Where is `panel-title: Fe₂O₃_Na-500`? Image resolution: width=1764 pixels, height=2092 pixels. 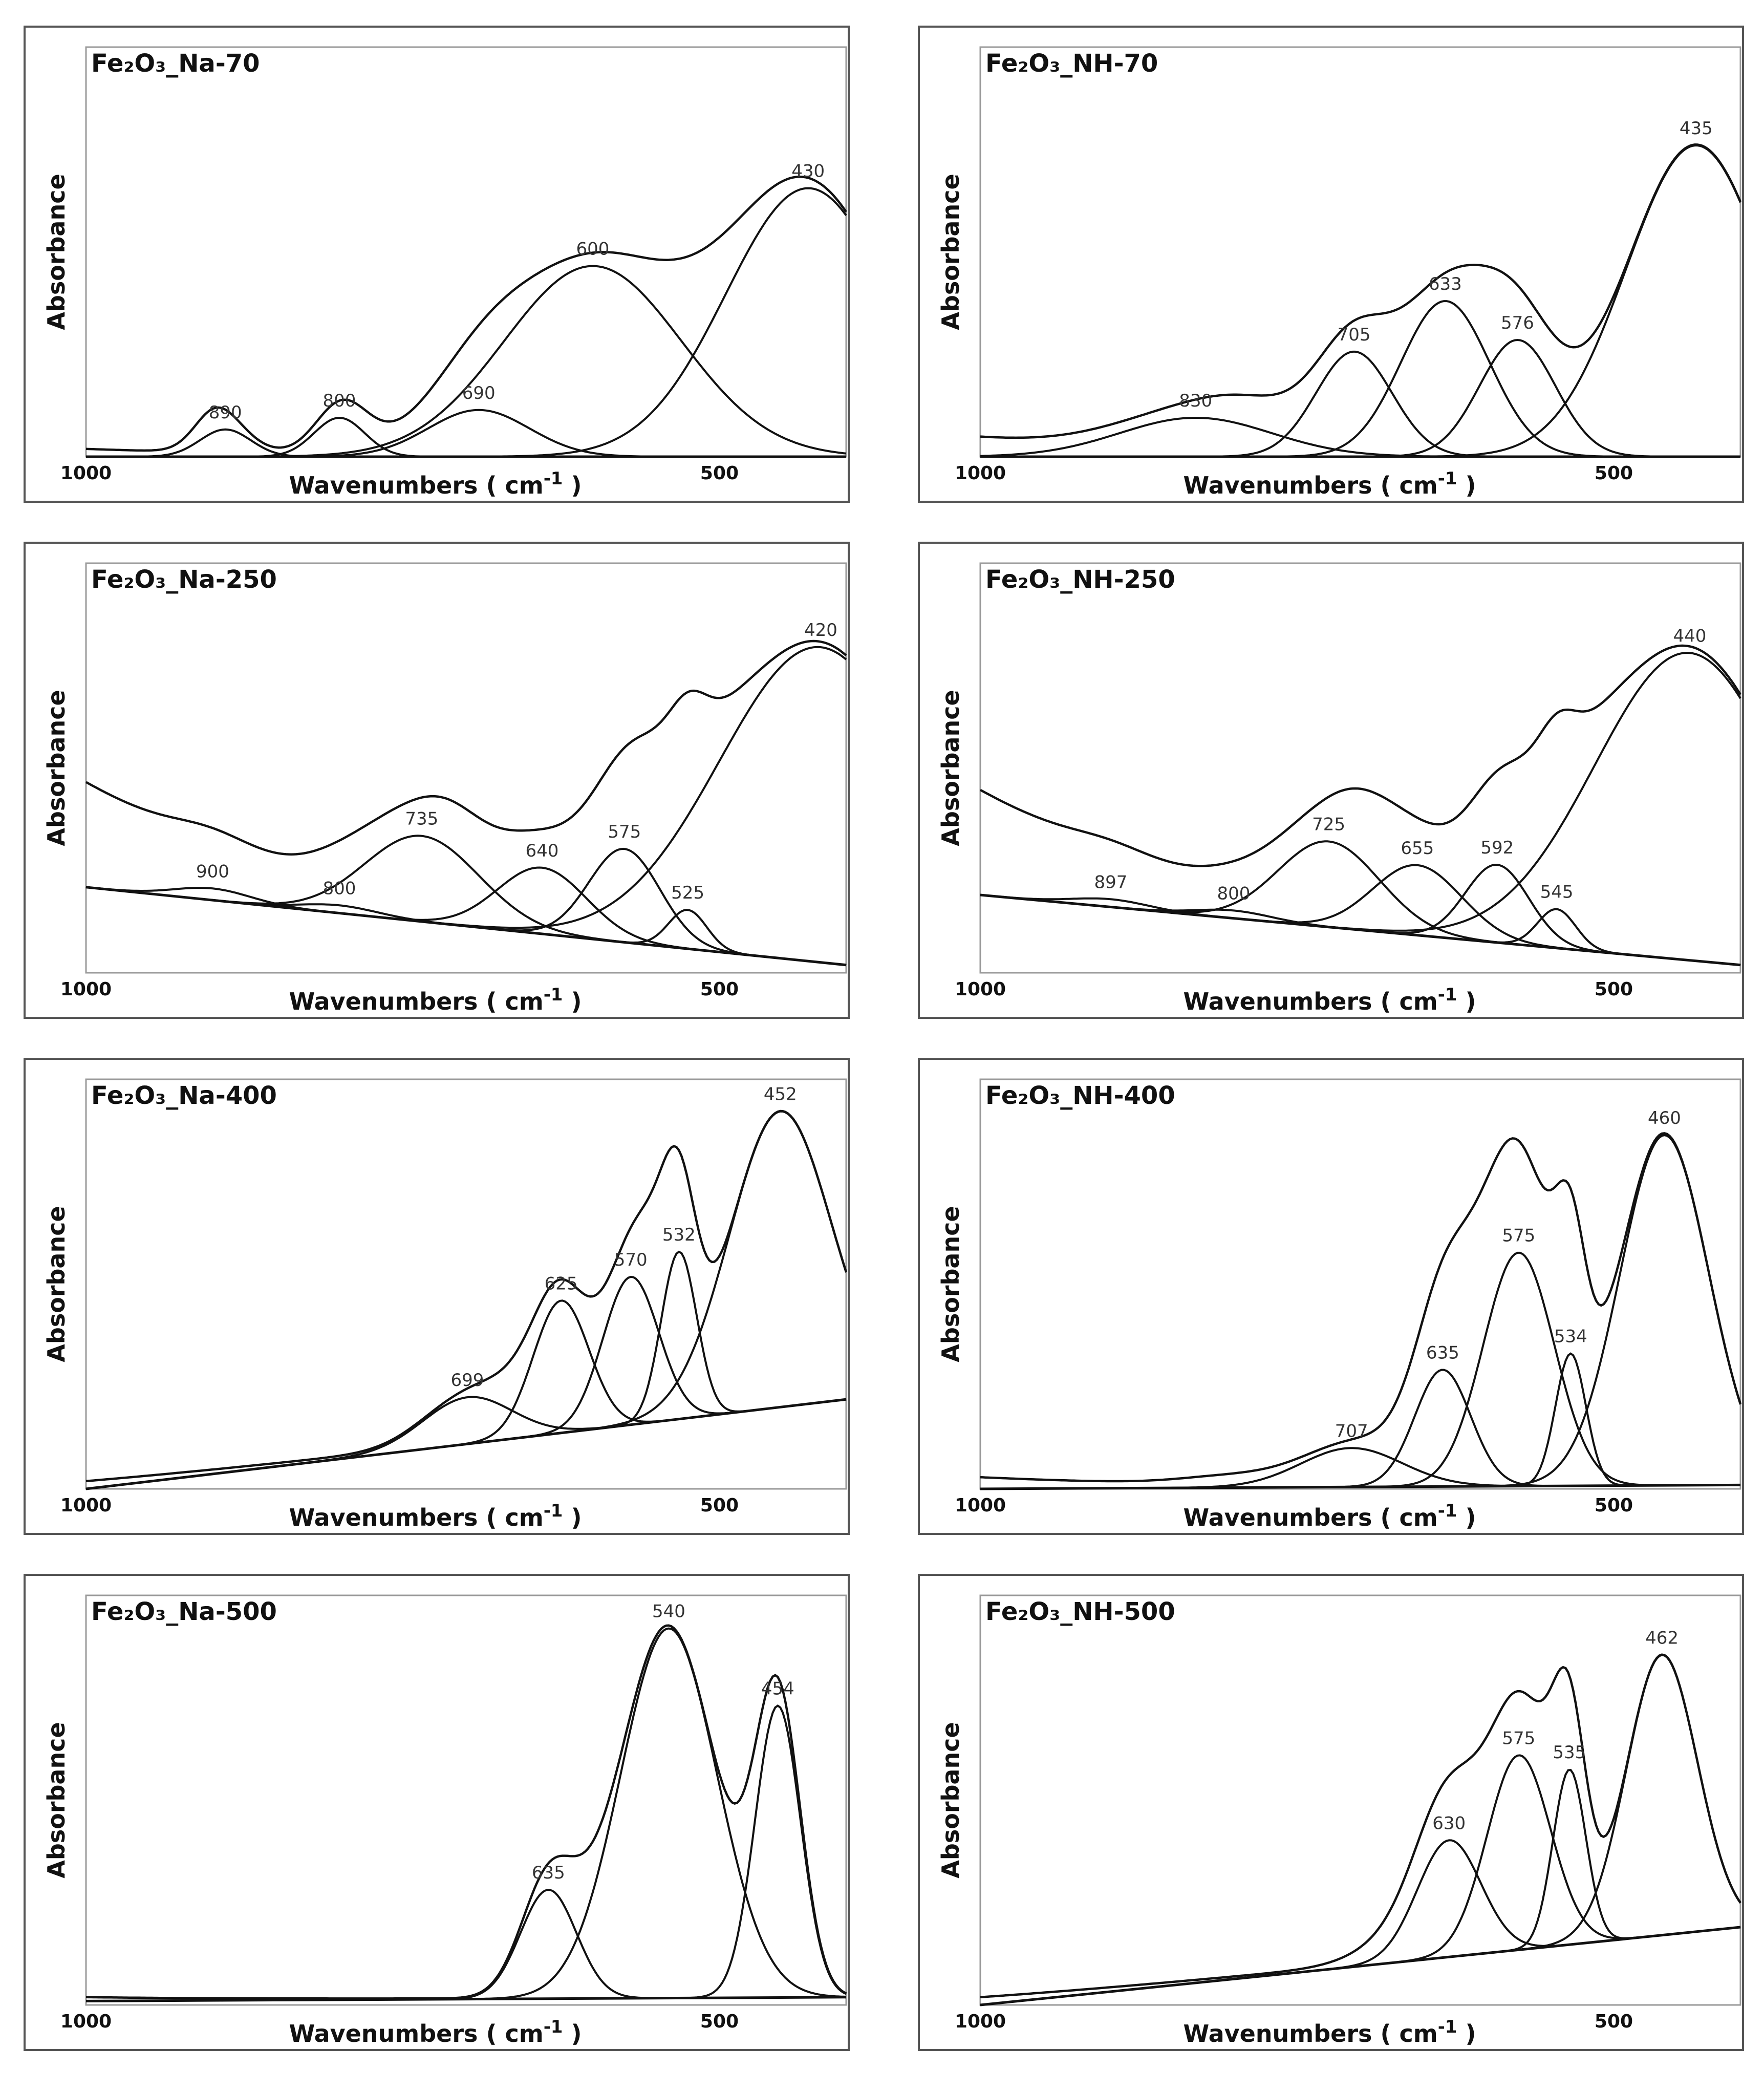
panel-title: Fe₂O₃_Na-500 is located at coordinates (184, 1611).